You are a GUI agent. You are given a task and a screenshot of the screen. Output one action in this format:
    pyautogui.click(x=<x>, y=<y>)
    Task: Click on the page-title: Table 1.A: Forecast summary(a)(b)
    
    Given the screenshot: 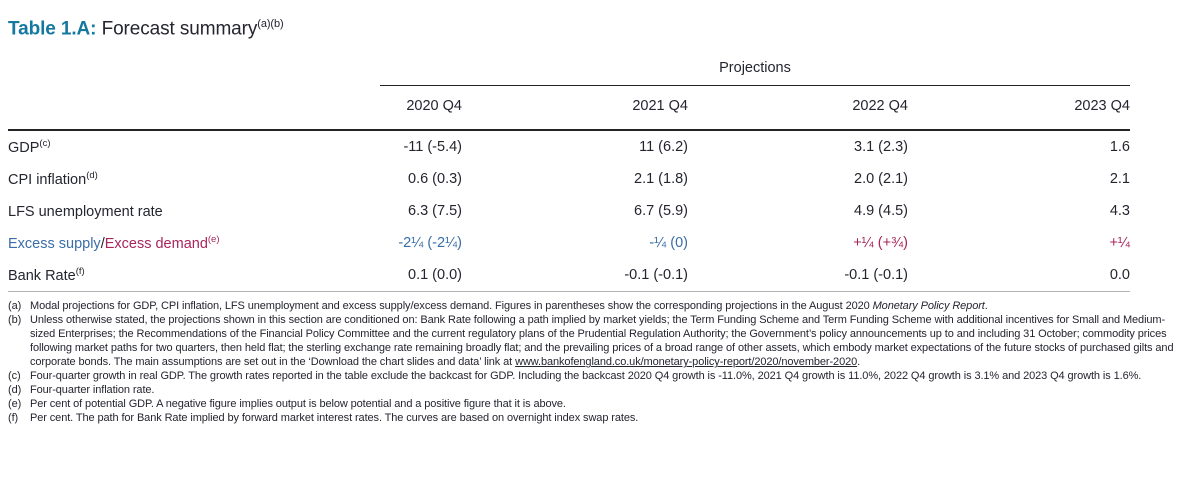 What is the action you would take?
    pyautogui.click(x=596, y=29)
    